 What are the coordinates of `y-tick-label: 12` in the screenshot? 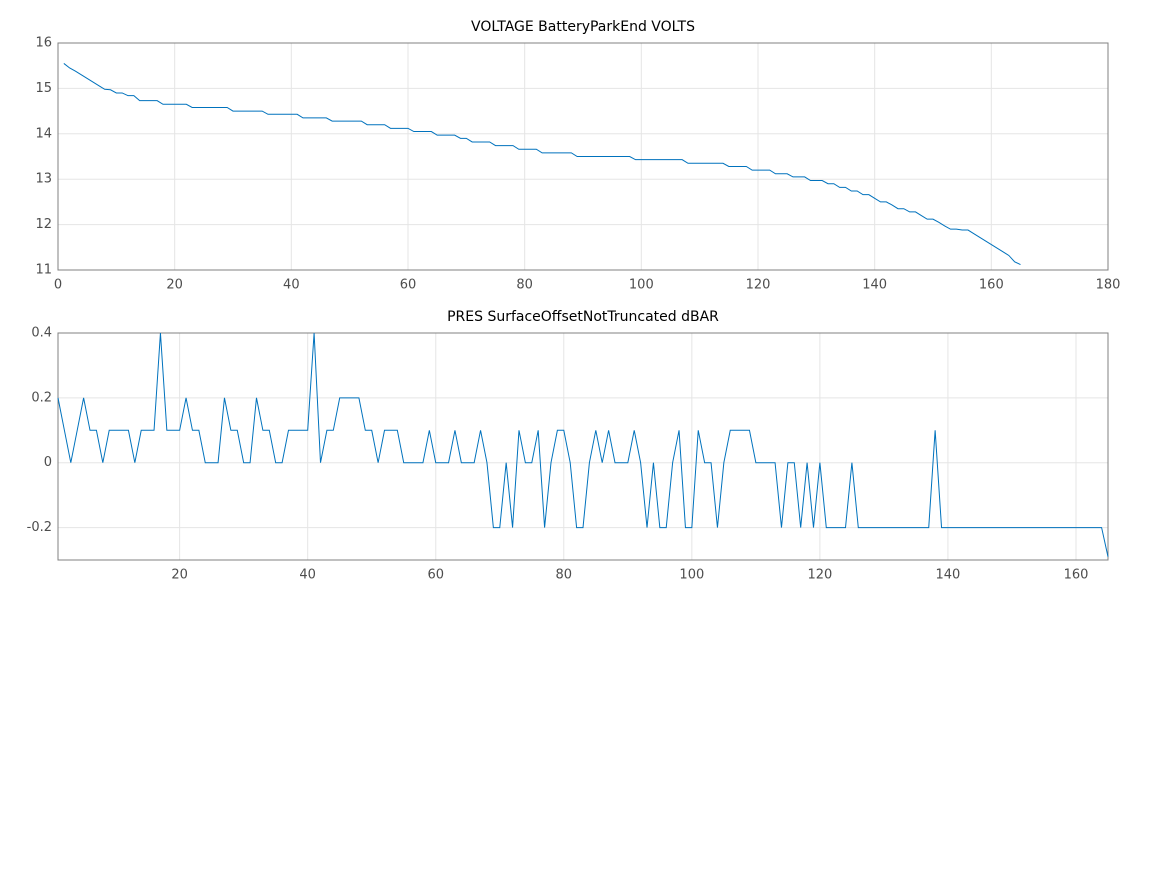 It's located at (43, 224).